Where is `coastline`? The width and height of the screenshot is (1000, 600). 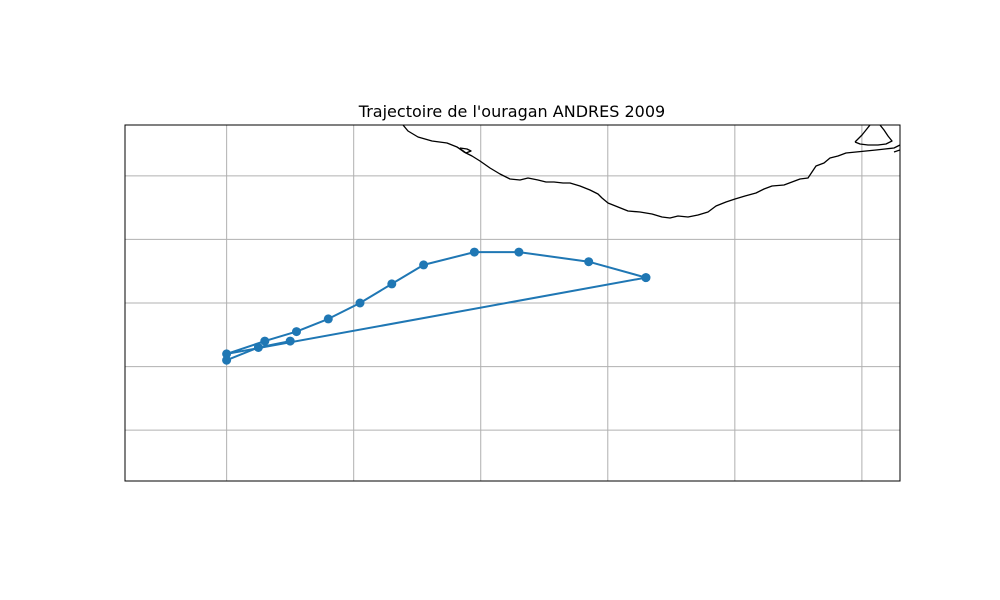
coastline is located at coordinates (651, 172).